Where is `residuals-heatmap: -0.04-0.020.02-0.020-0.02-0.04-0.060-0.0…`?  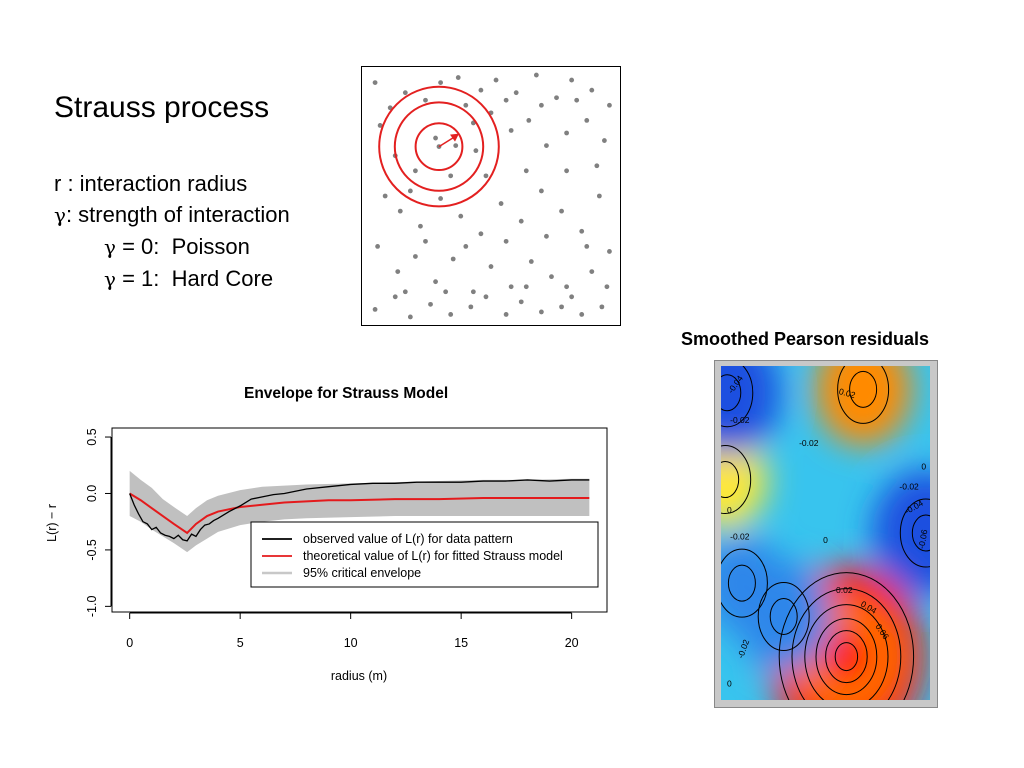
residuals-heatmap: -0.04-0.020.02-0.020-0.02-0.04-0.060-0.0… is located at coordinates (826, 534).